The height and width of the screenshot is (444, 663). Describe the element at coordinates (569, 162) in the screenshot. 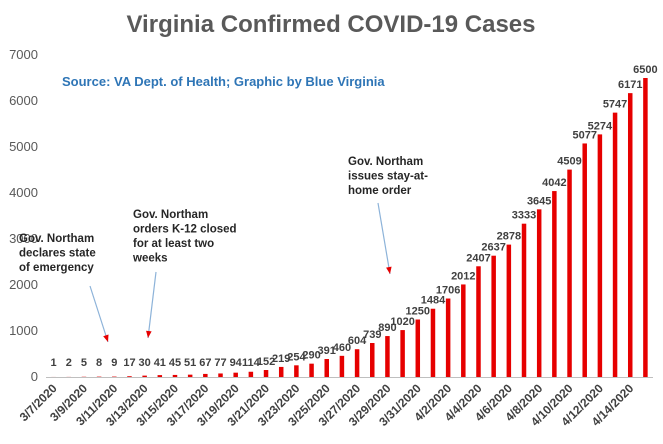

I see `data-label: 4509` at that location.